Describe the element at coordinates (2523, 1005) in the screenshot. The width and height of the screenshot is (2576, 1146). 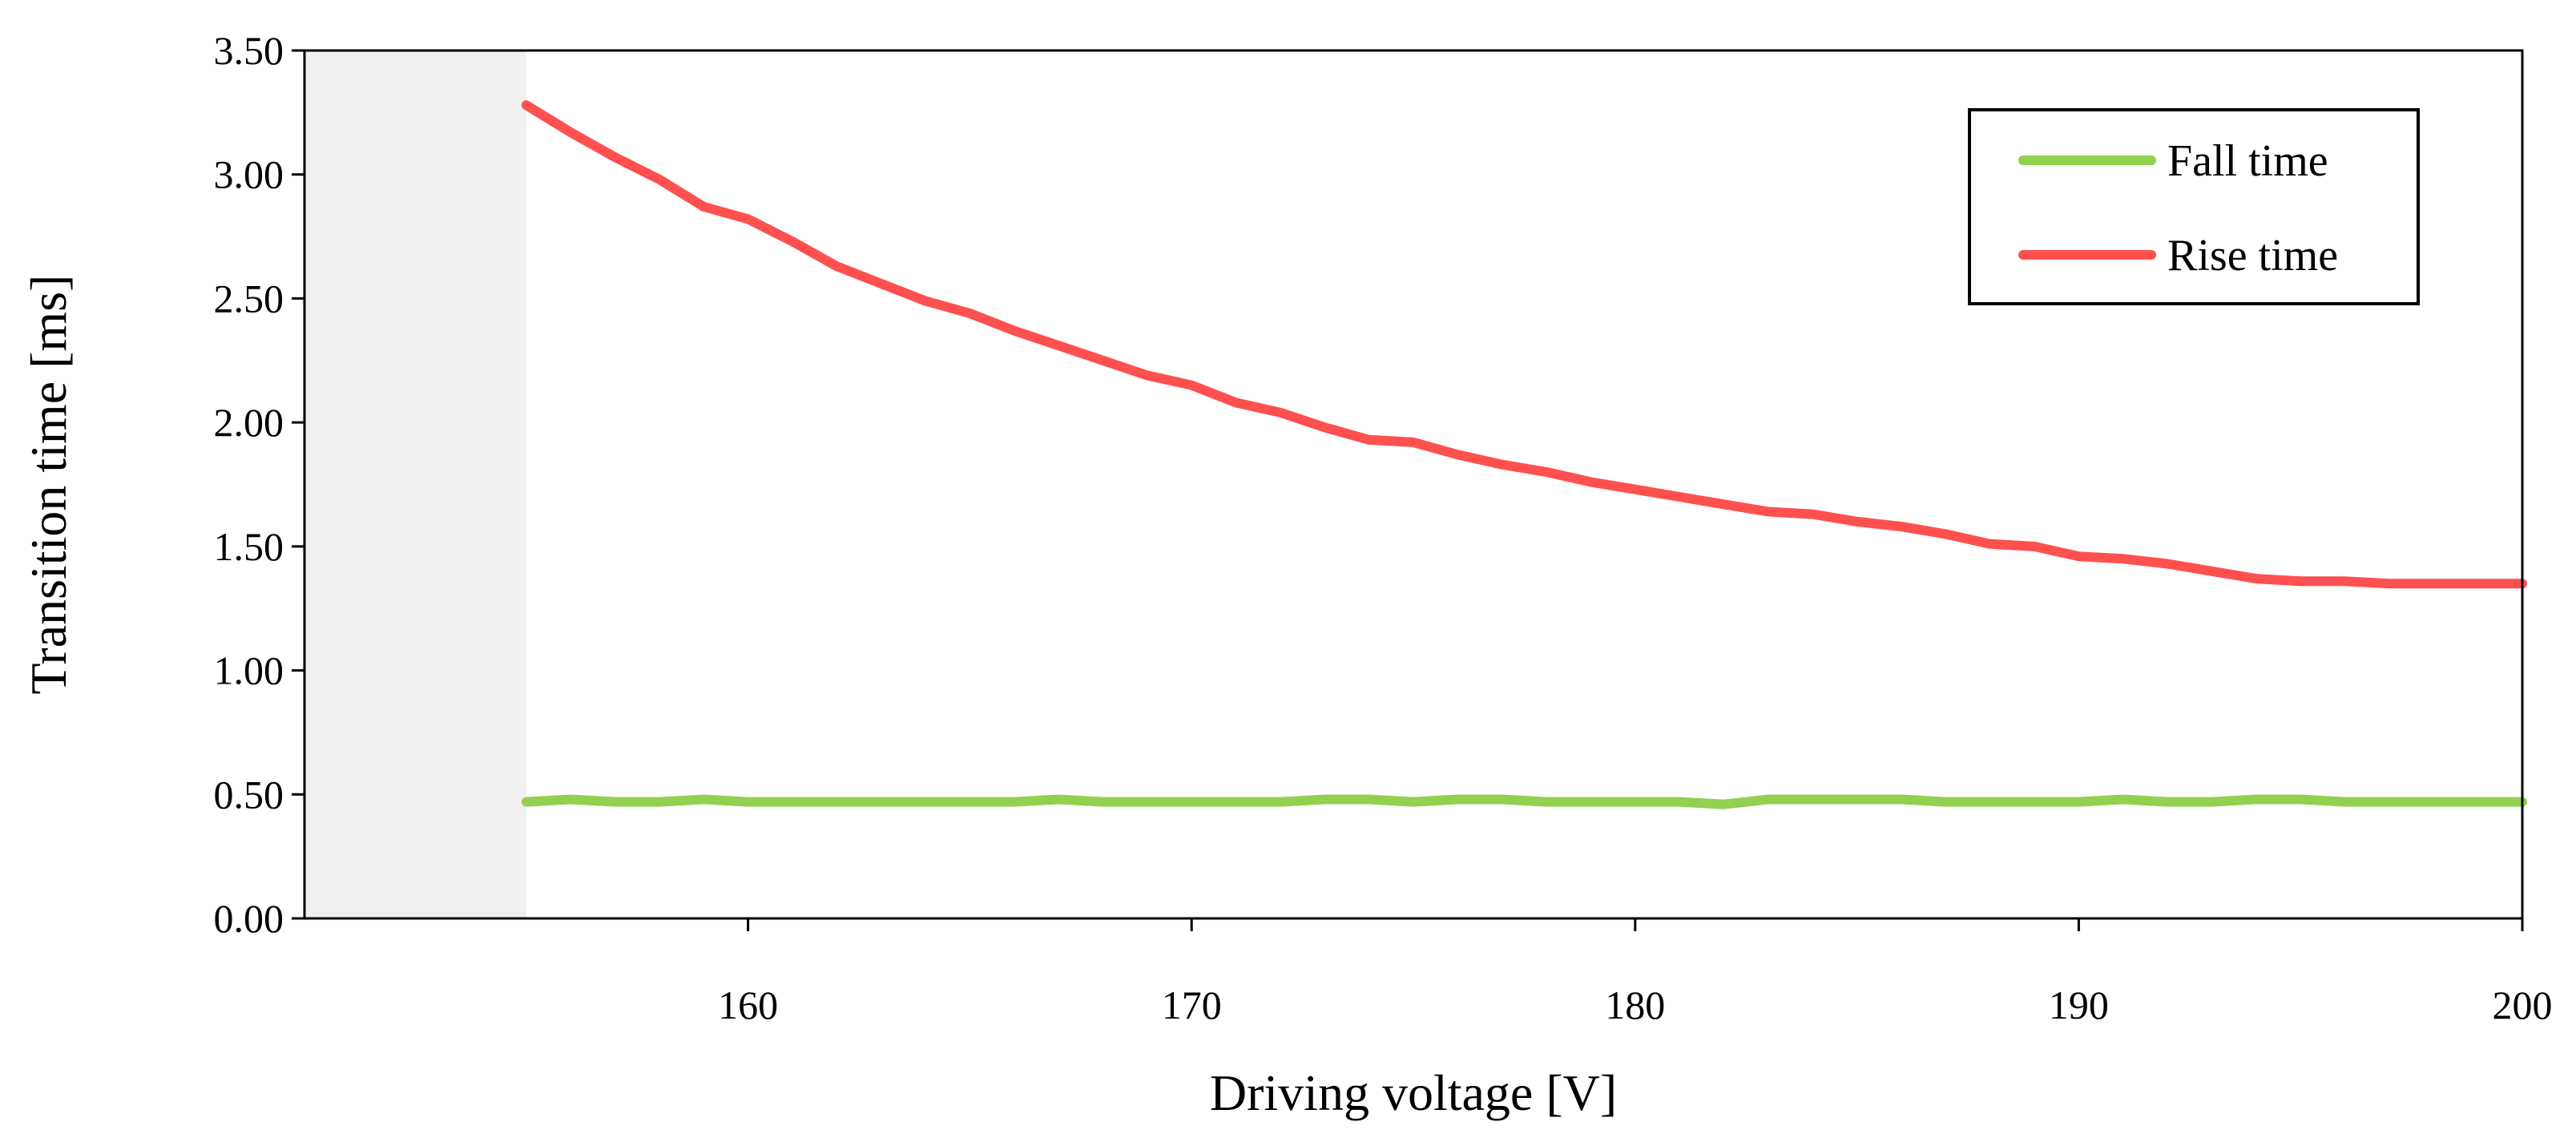
I see `x-tick-label: 200` at that location.